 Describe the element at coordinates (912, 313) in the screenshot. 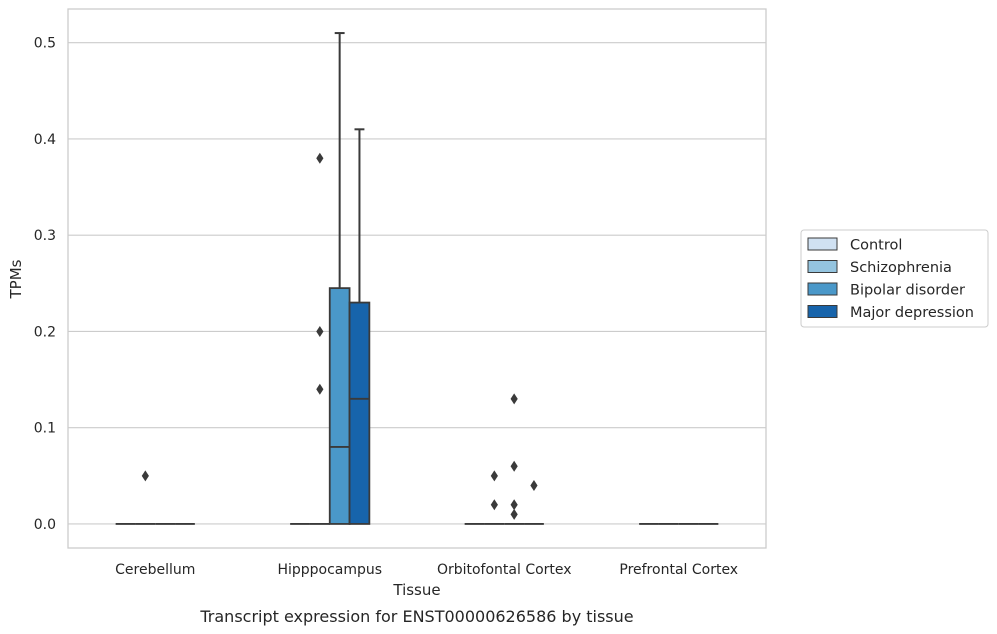

I see `legend-label: Major depression` at that location.